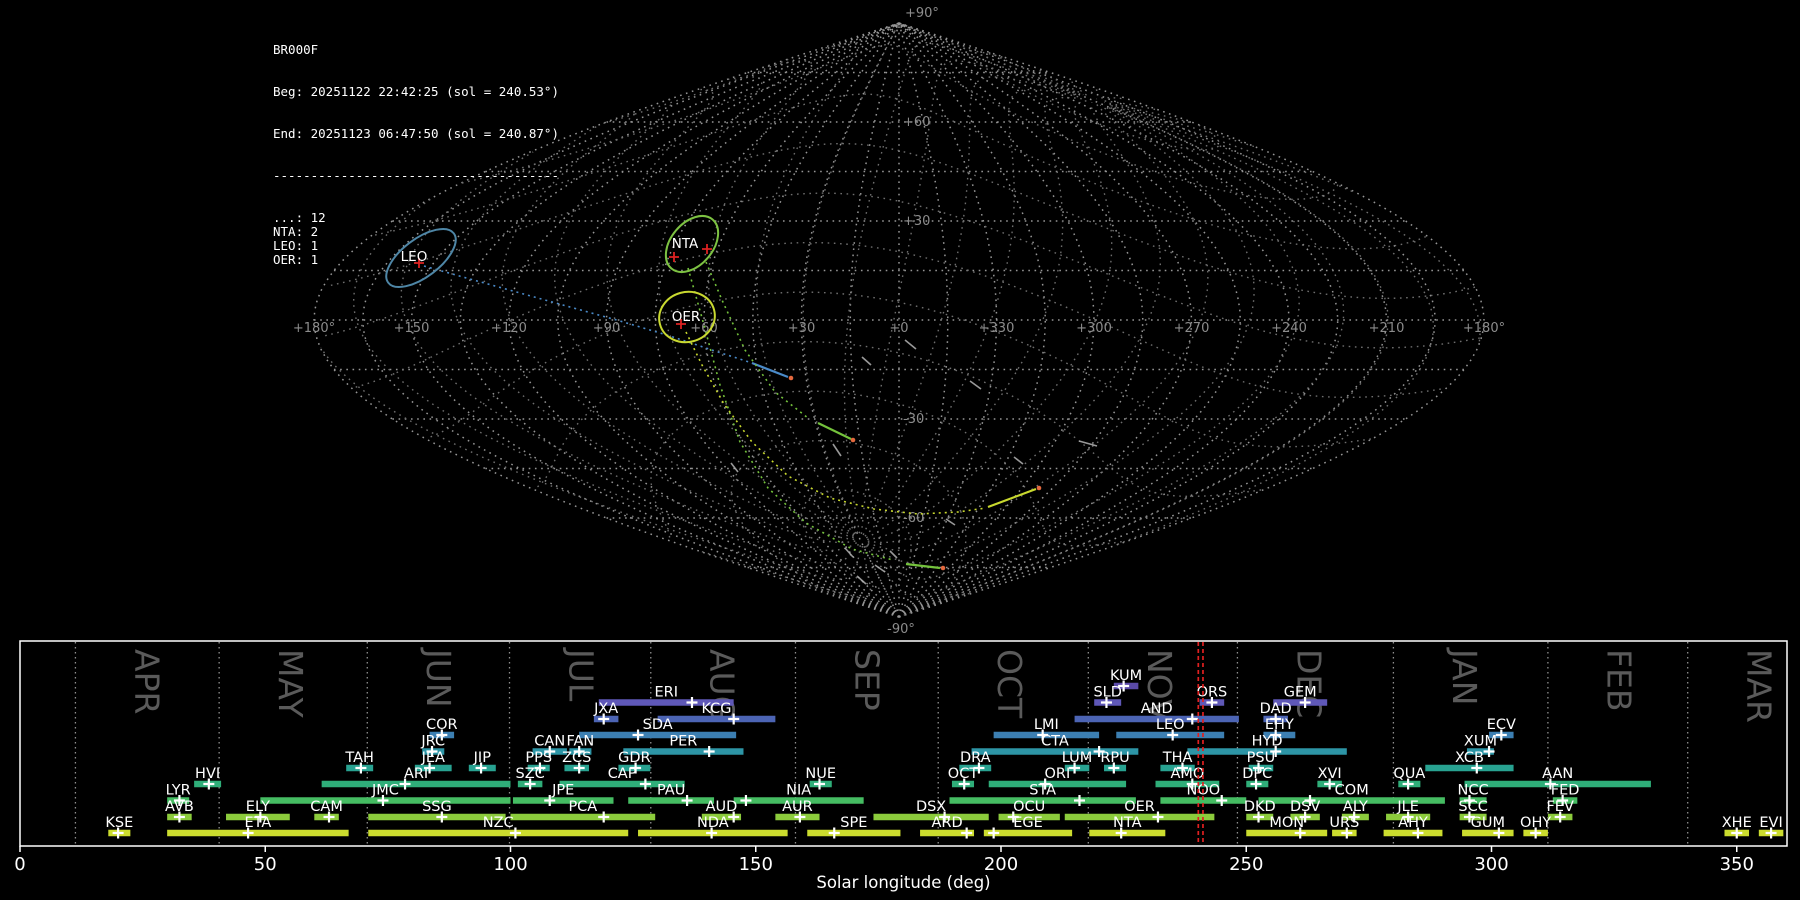 Image resolution: width=1800 pixels, height=900 pixels. Describe the element at coordinates (1287, 833) in the screenshot. I see `shower-bar-MON` at that location.